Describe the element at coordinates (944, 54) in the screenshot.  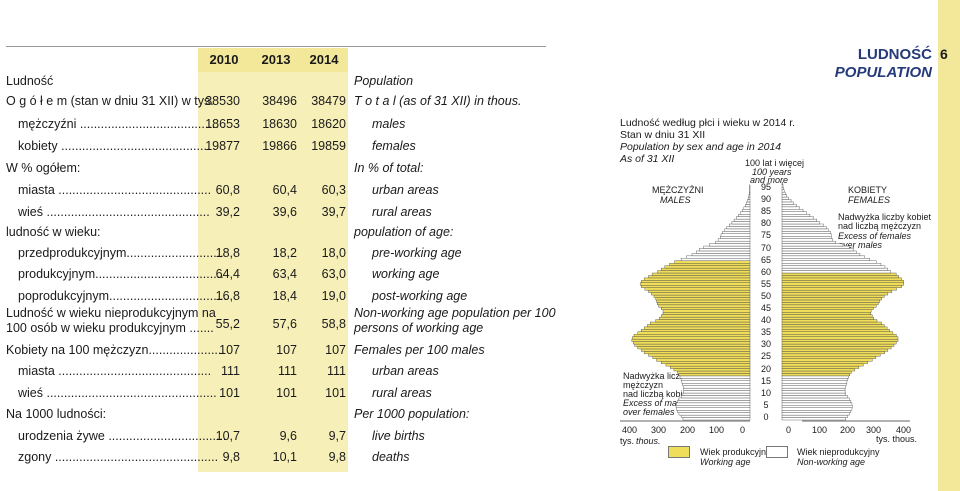
I see `page-number: 6` at that location.